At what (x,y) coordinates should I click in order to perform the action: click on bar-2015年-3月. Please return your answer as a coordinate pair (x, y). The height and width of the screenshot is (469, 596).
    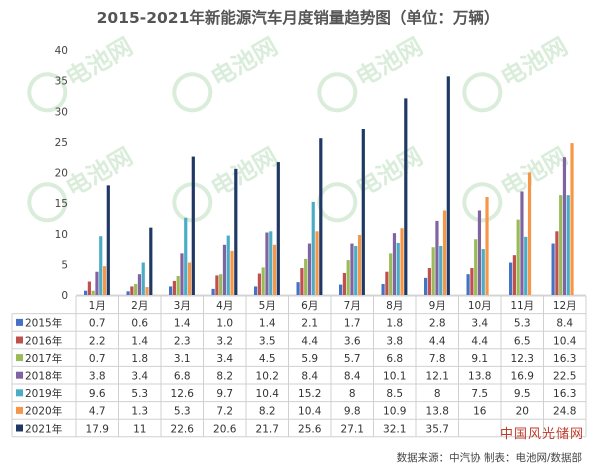
    Looking at the image, I should click on (171, 290).